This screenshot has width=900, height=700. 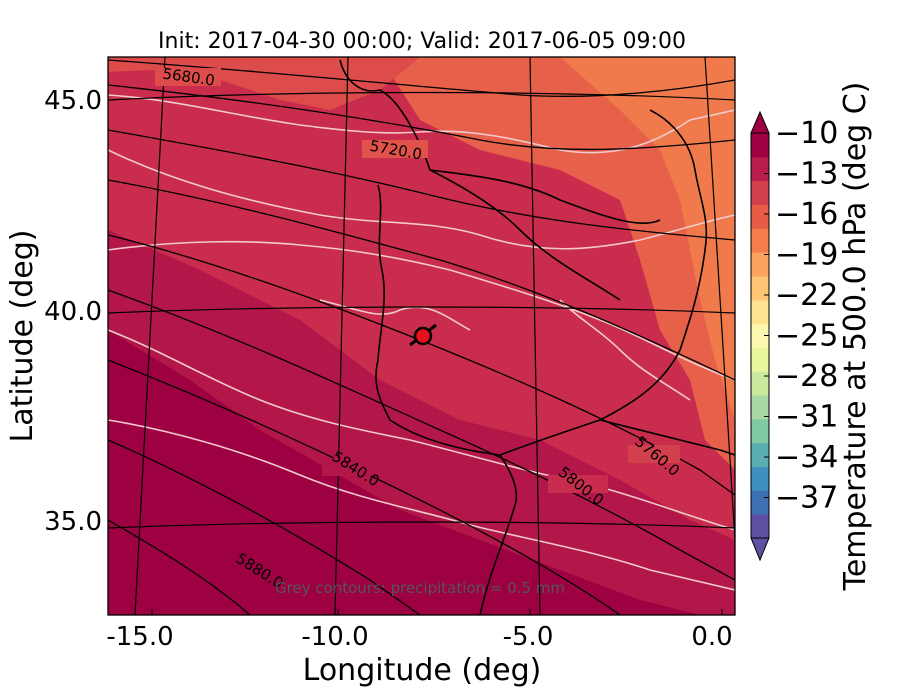 I want to click on colorbar-tick-label: −25, so click(x=806, y=336).